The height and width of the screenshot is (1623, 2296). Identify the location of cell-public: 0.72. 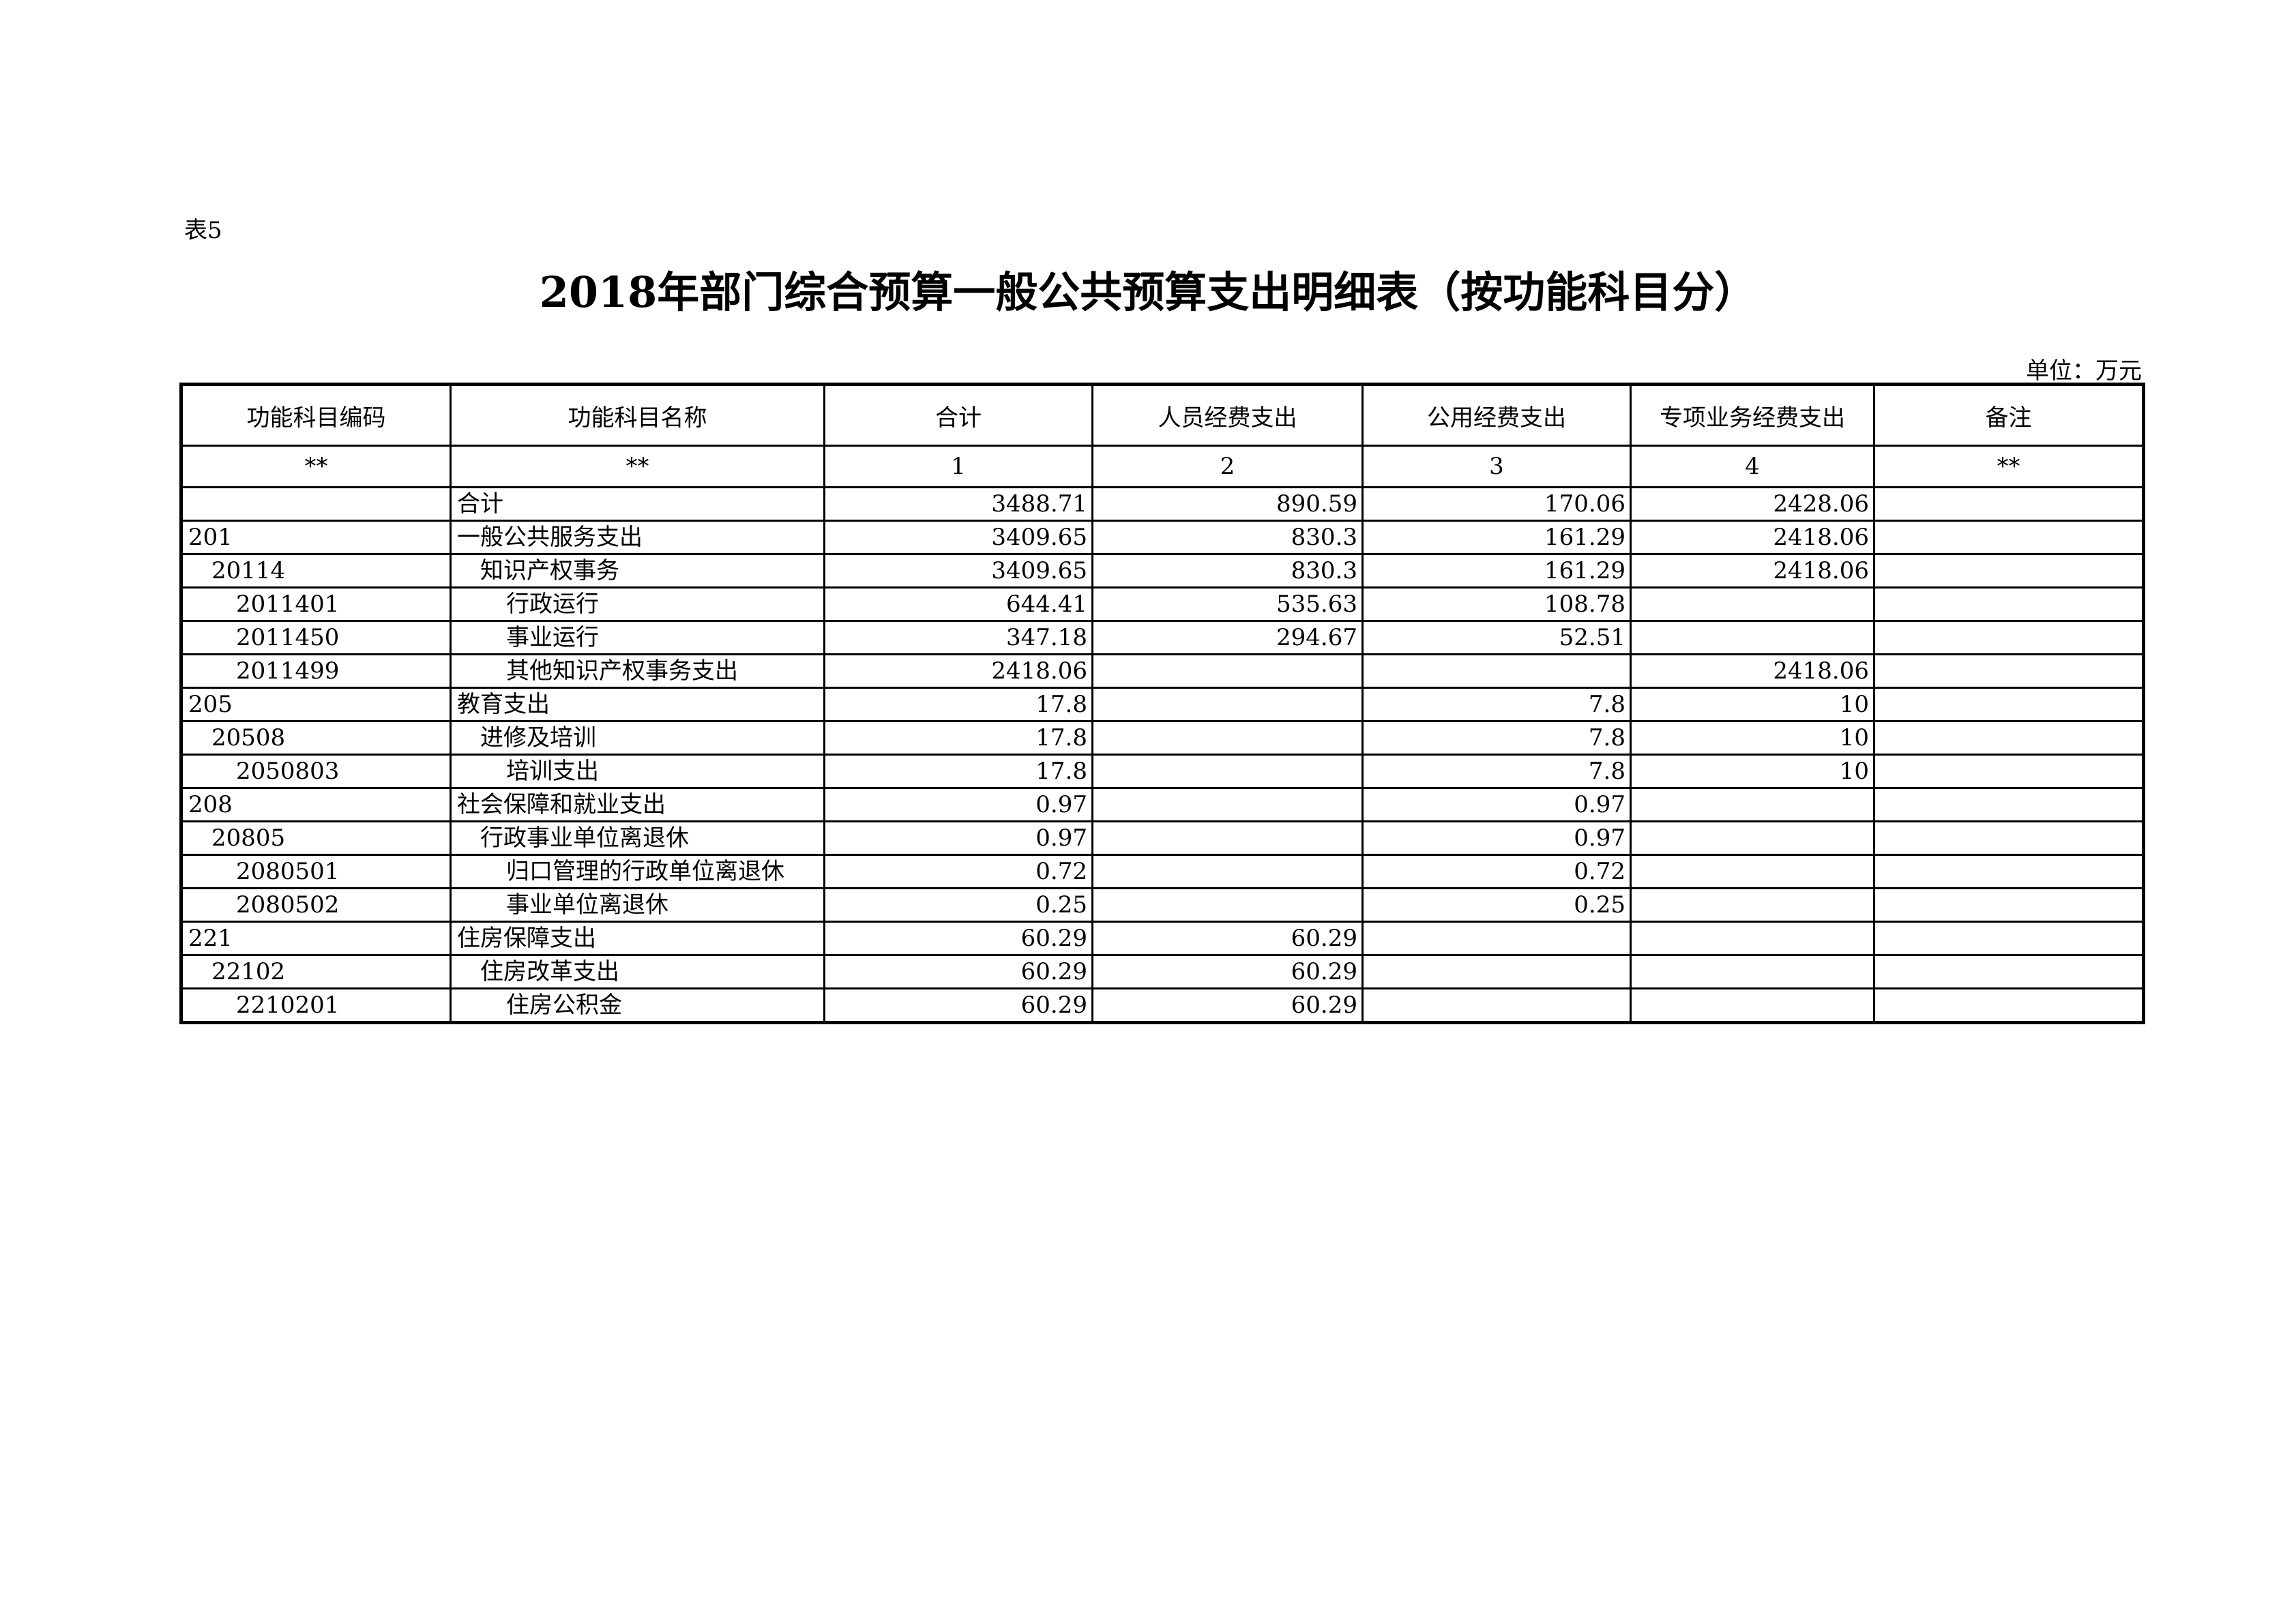
(1497, 872).